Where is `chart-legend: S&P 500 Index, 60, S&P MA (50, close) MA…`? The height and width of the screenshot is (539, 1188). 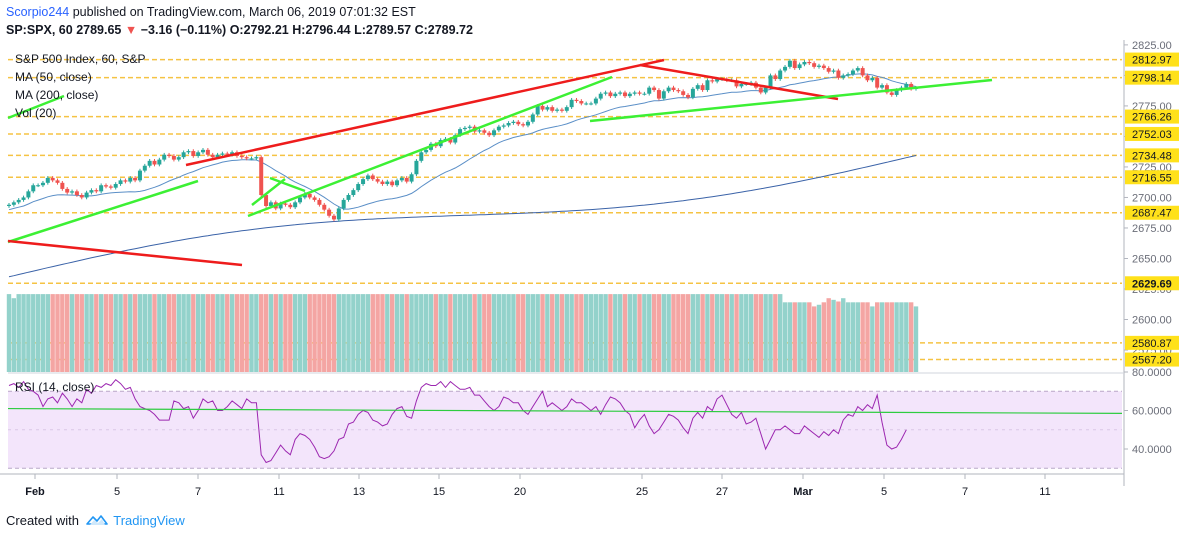
chart-legend: S&P 500 Index, 60, S&P MA (50, close) MA… is located at coordinates (80, 223).